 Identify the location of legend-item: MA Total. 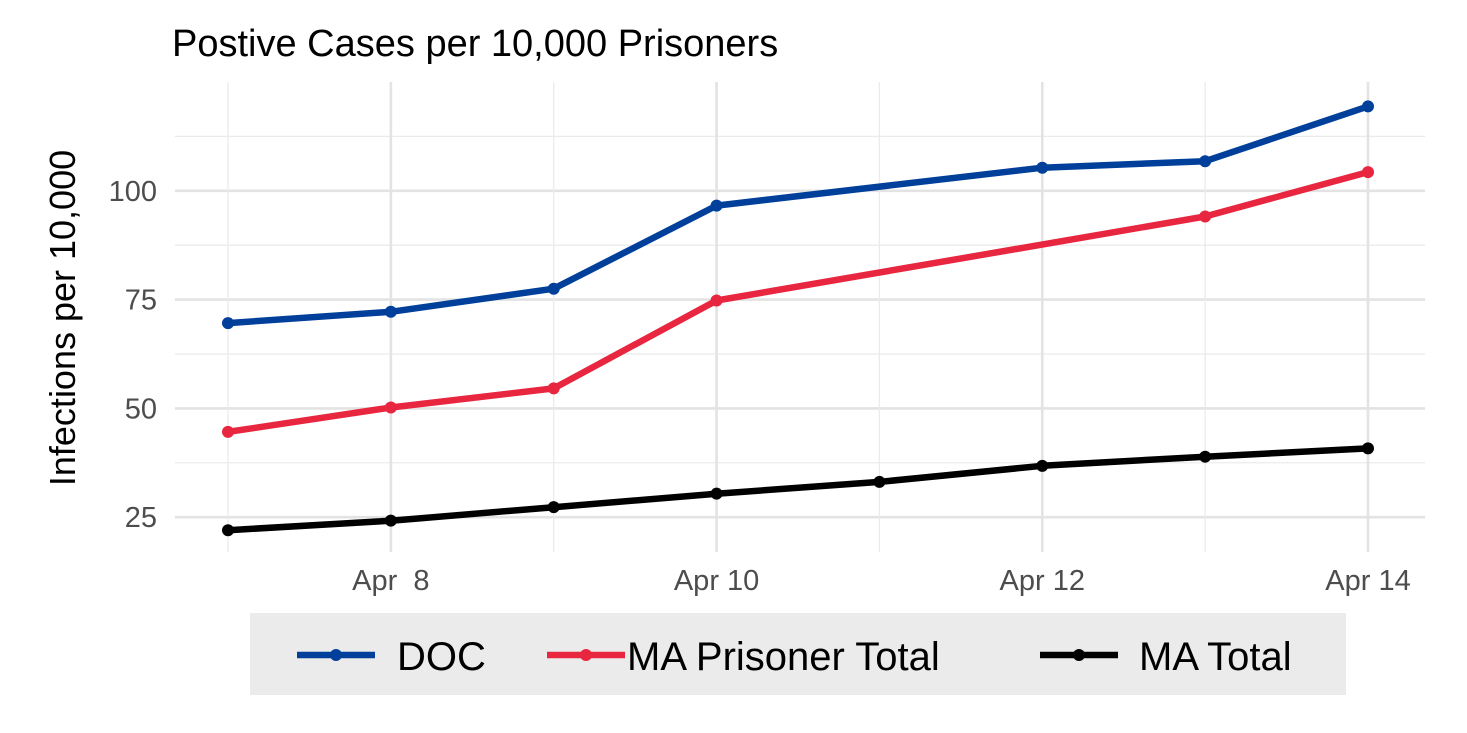
(1166, 657).